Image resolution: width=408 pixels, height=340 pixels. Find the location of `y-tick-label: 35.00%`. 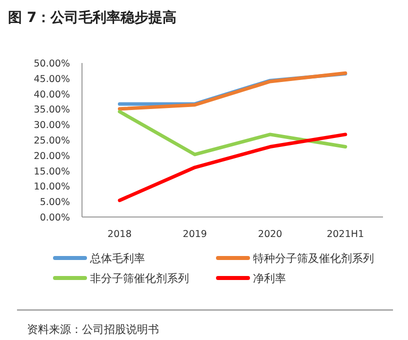

y-tick-label: 35.00% is located at coordinates (52, 110).